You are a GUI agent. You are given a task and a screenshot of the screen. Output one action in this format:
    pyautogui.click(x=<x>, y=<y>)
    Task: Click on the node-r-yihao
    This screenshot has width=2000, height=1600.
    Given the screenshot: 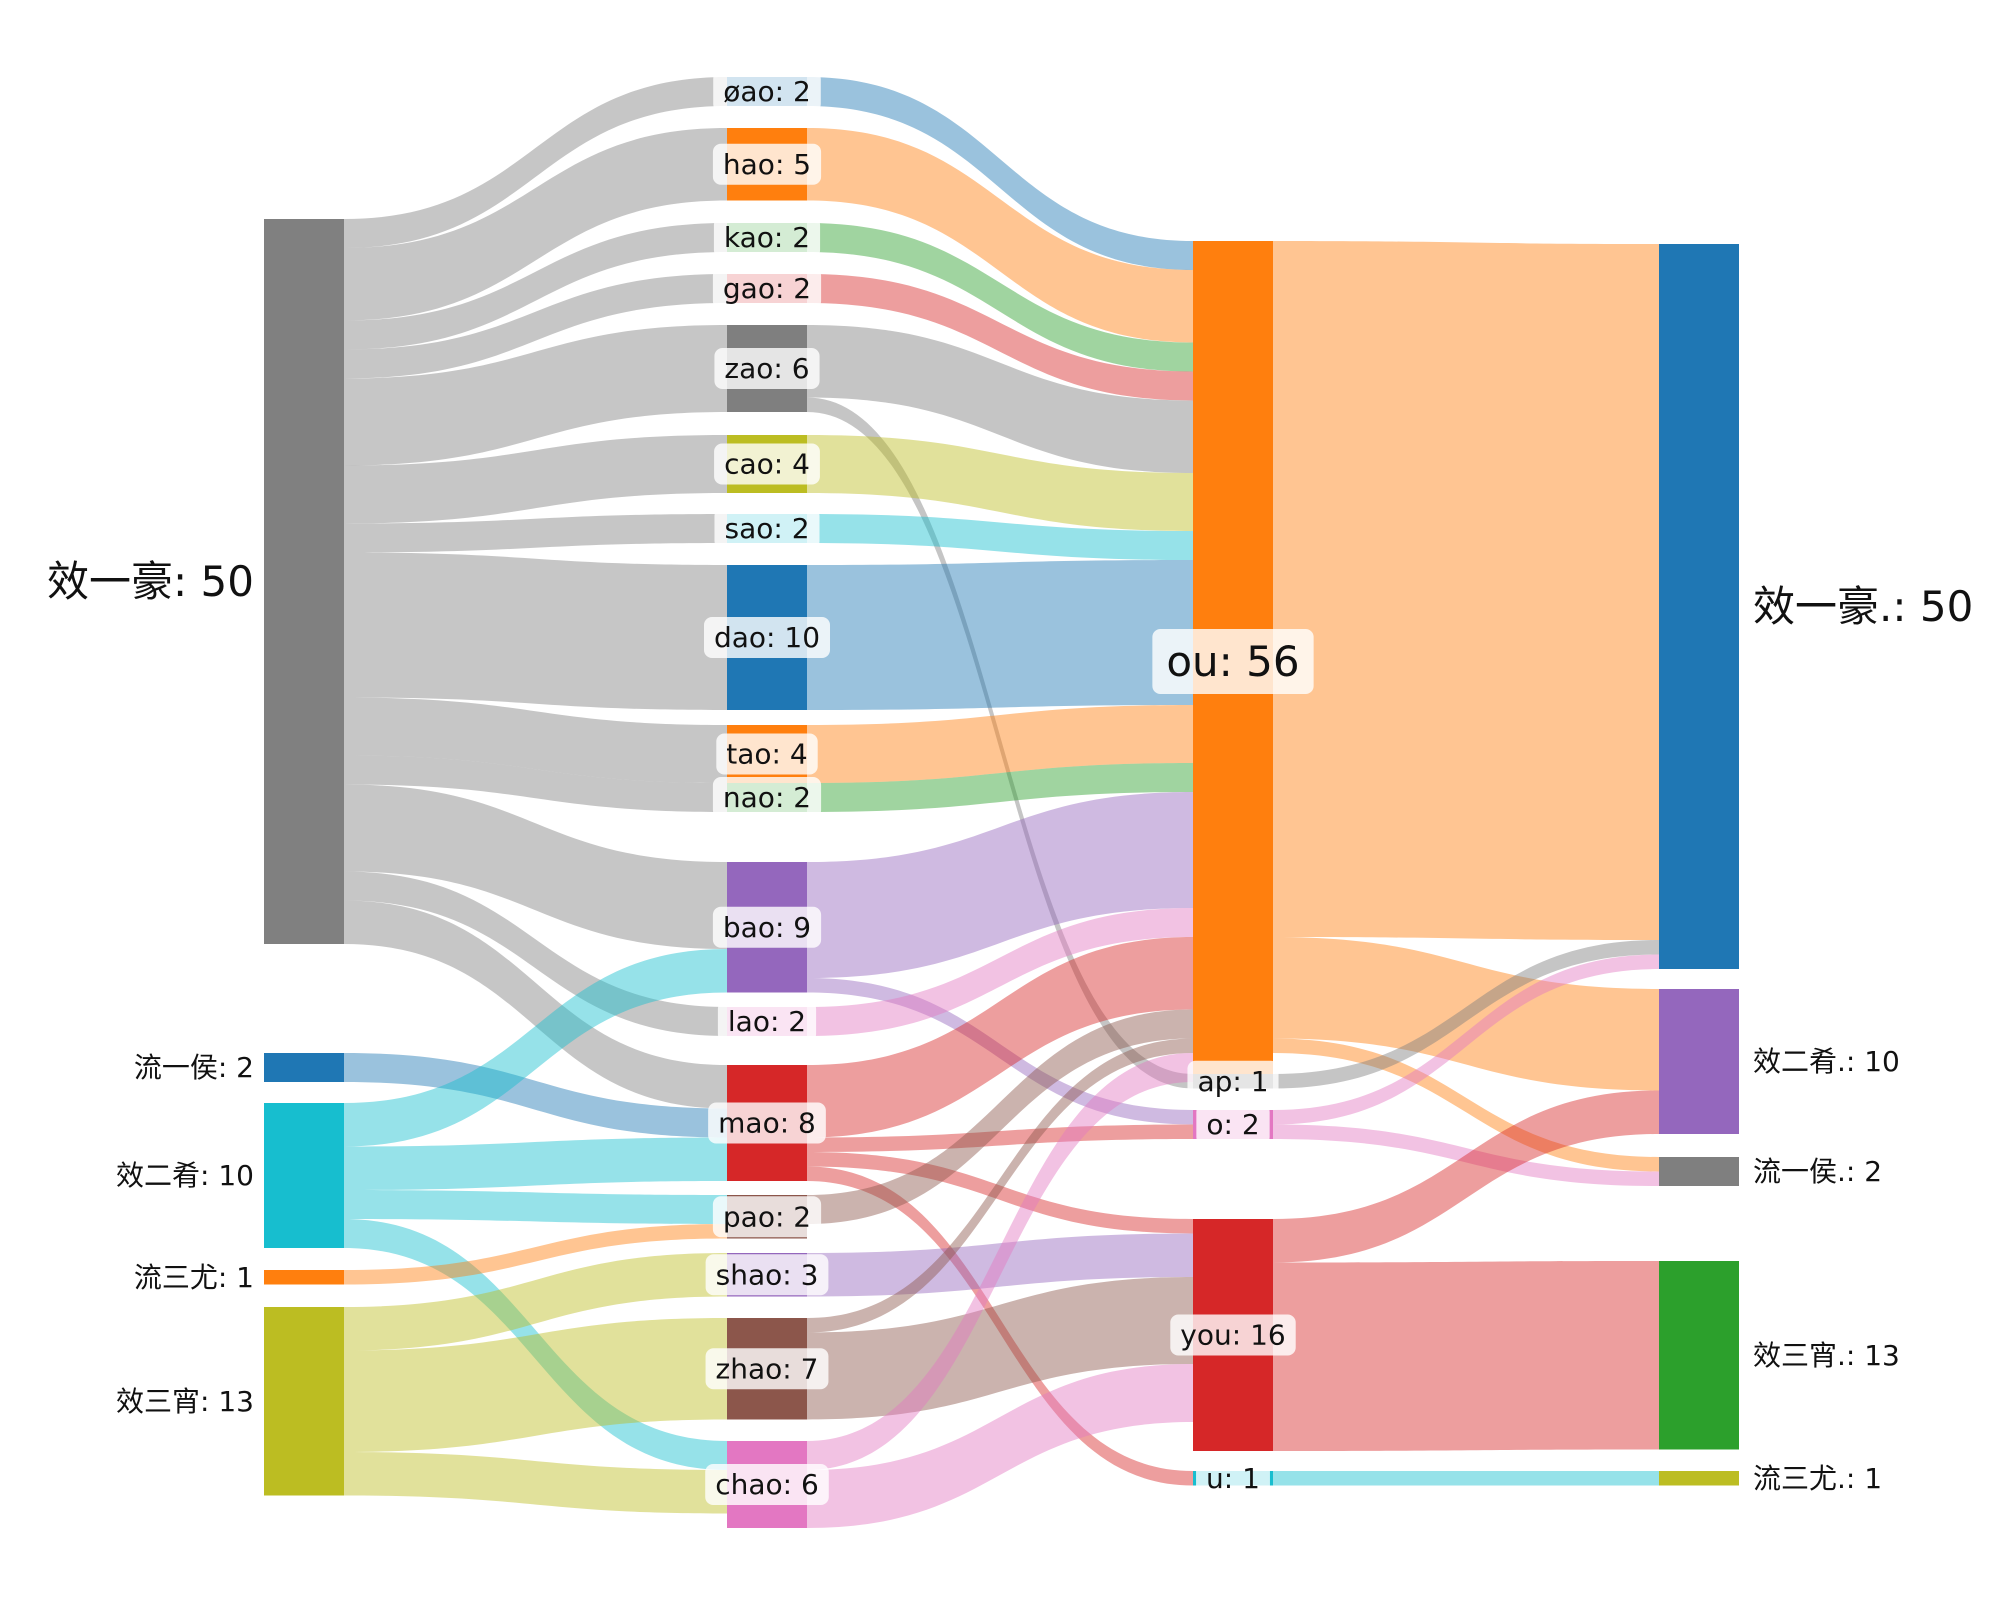 What is the action you would take?
    pyautogui.click(x=1699, y=606)
    